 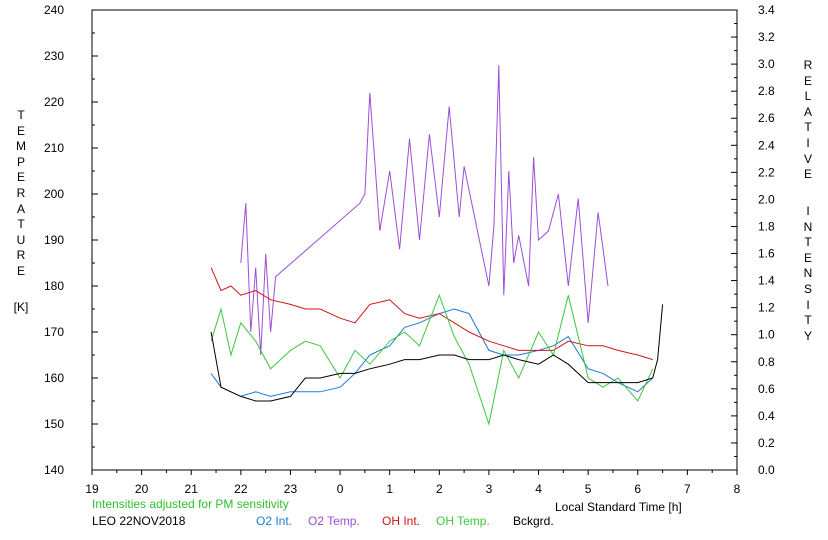 What do you see at coordinates (192, 489) in the screenshot?
I see `x-tick-label: 21` at bounding box center [192, 489].